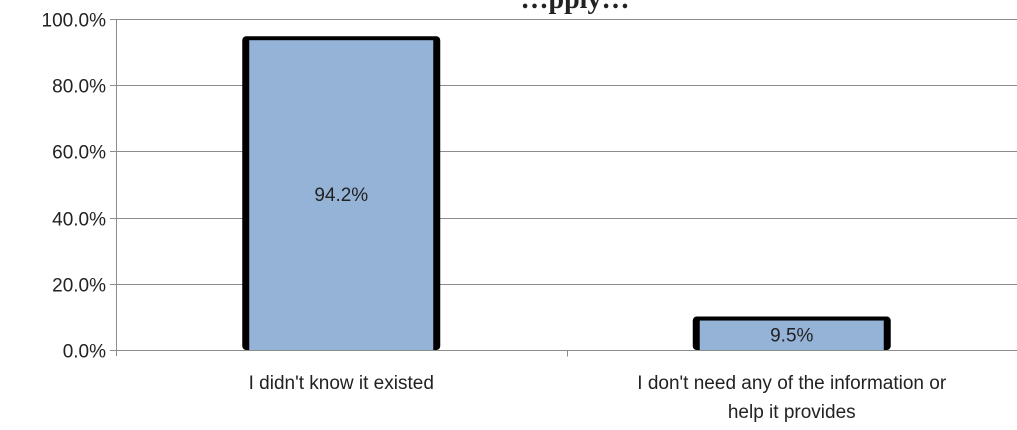 The height and width of the screenshot is (430, 1017). Describe the element at coordinates (84, 352) in the screenshot. I see `y-tick-label: 0.0%` at that location.